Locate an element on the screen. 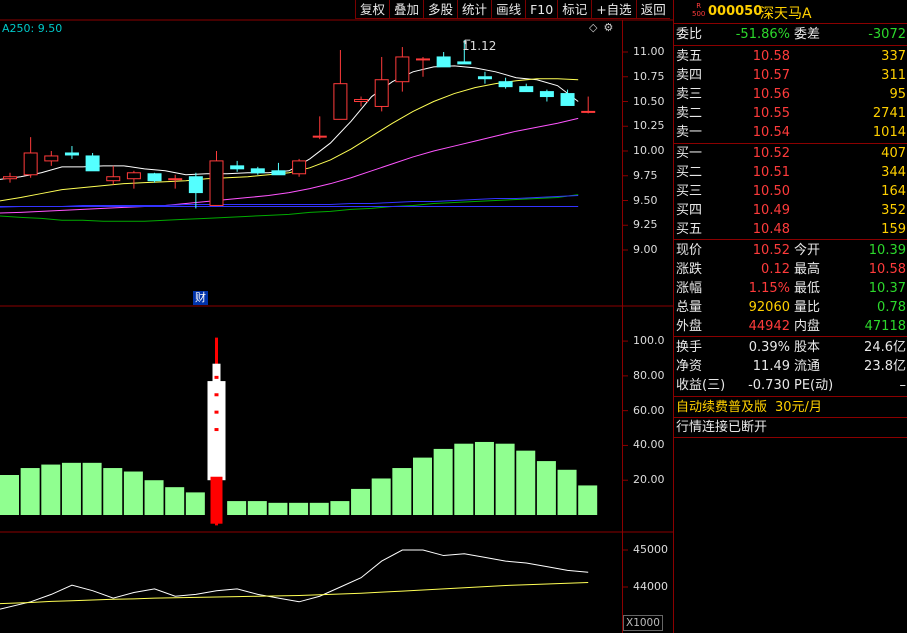 Image resolution: width=907 pixels, height=633 pixels. ask-row: 卖五 10.58 337 is located at coordinates (791, 56).